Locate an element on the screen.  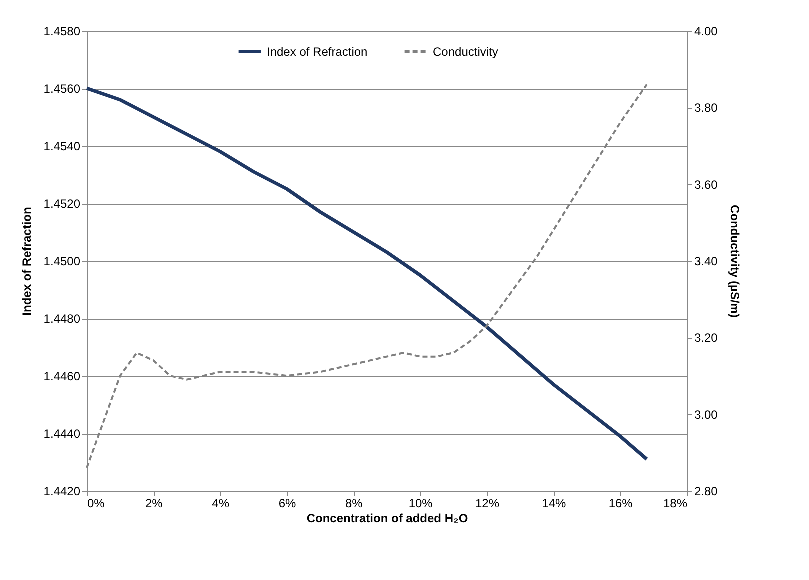
x-tick-label: 0% is located at coordinates (97, 503).